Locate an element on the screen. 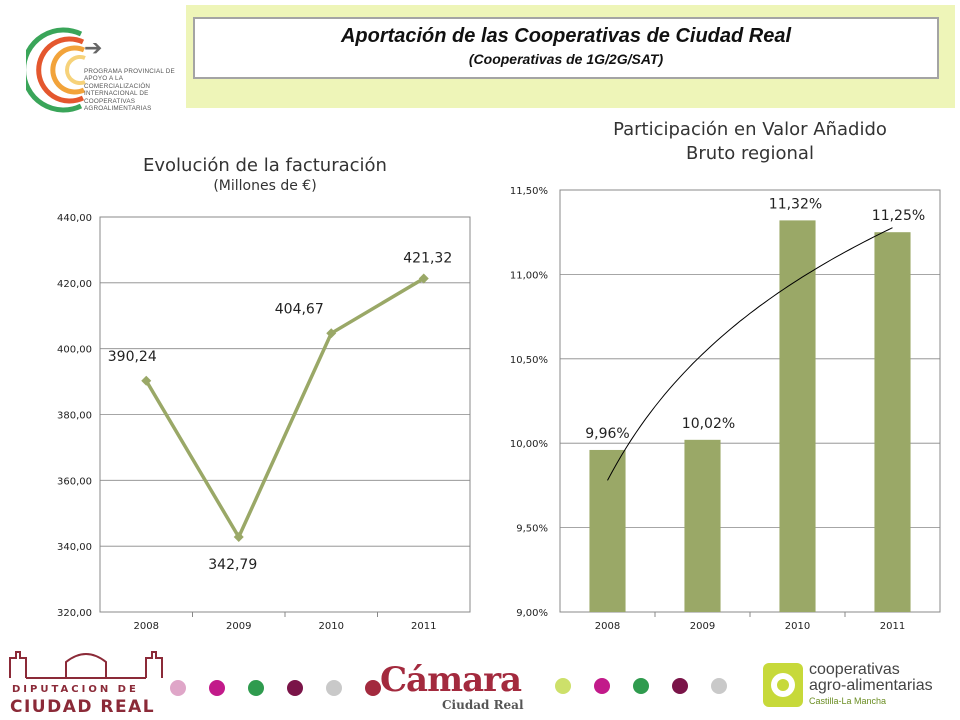  chart2-ytick-label: 10,00% is located at coordinates (529, 444).